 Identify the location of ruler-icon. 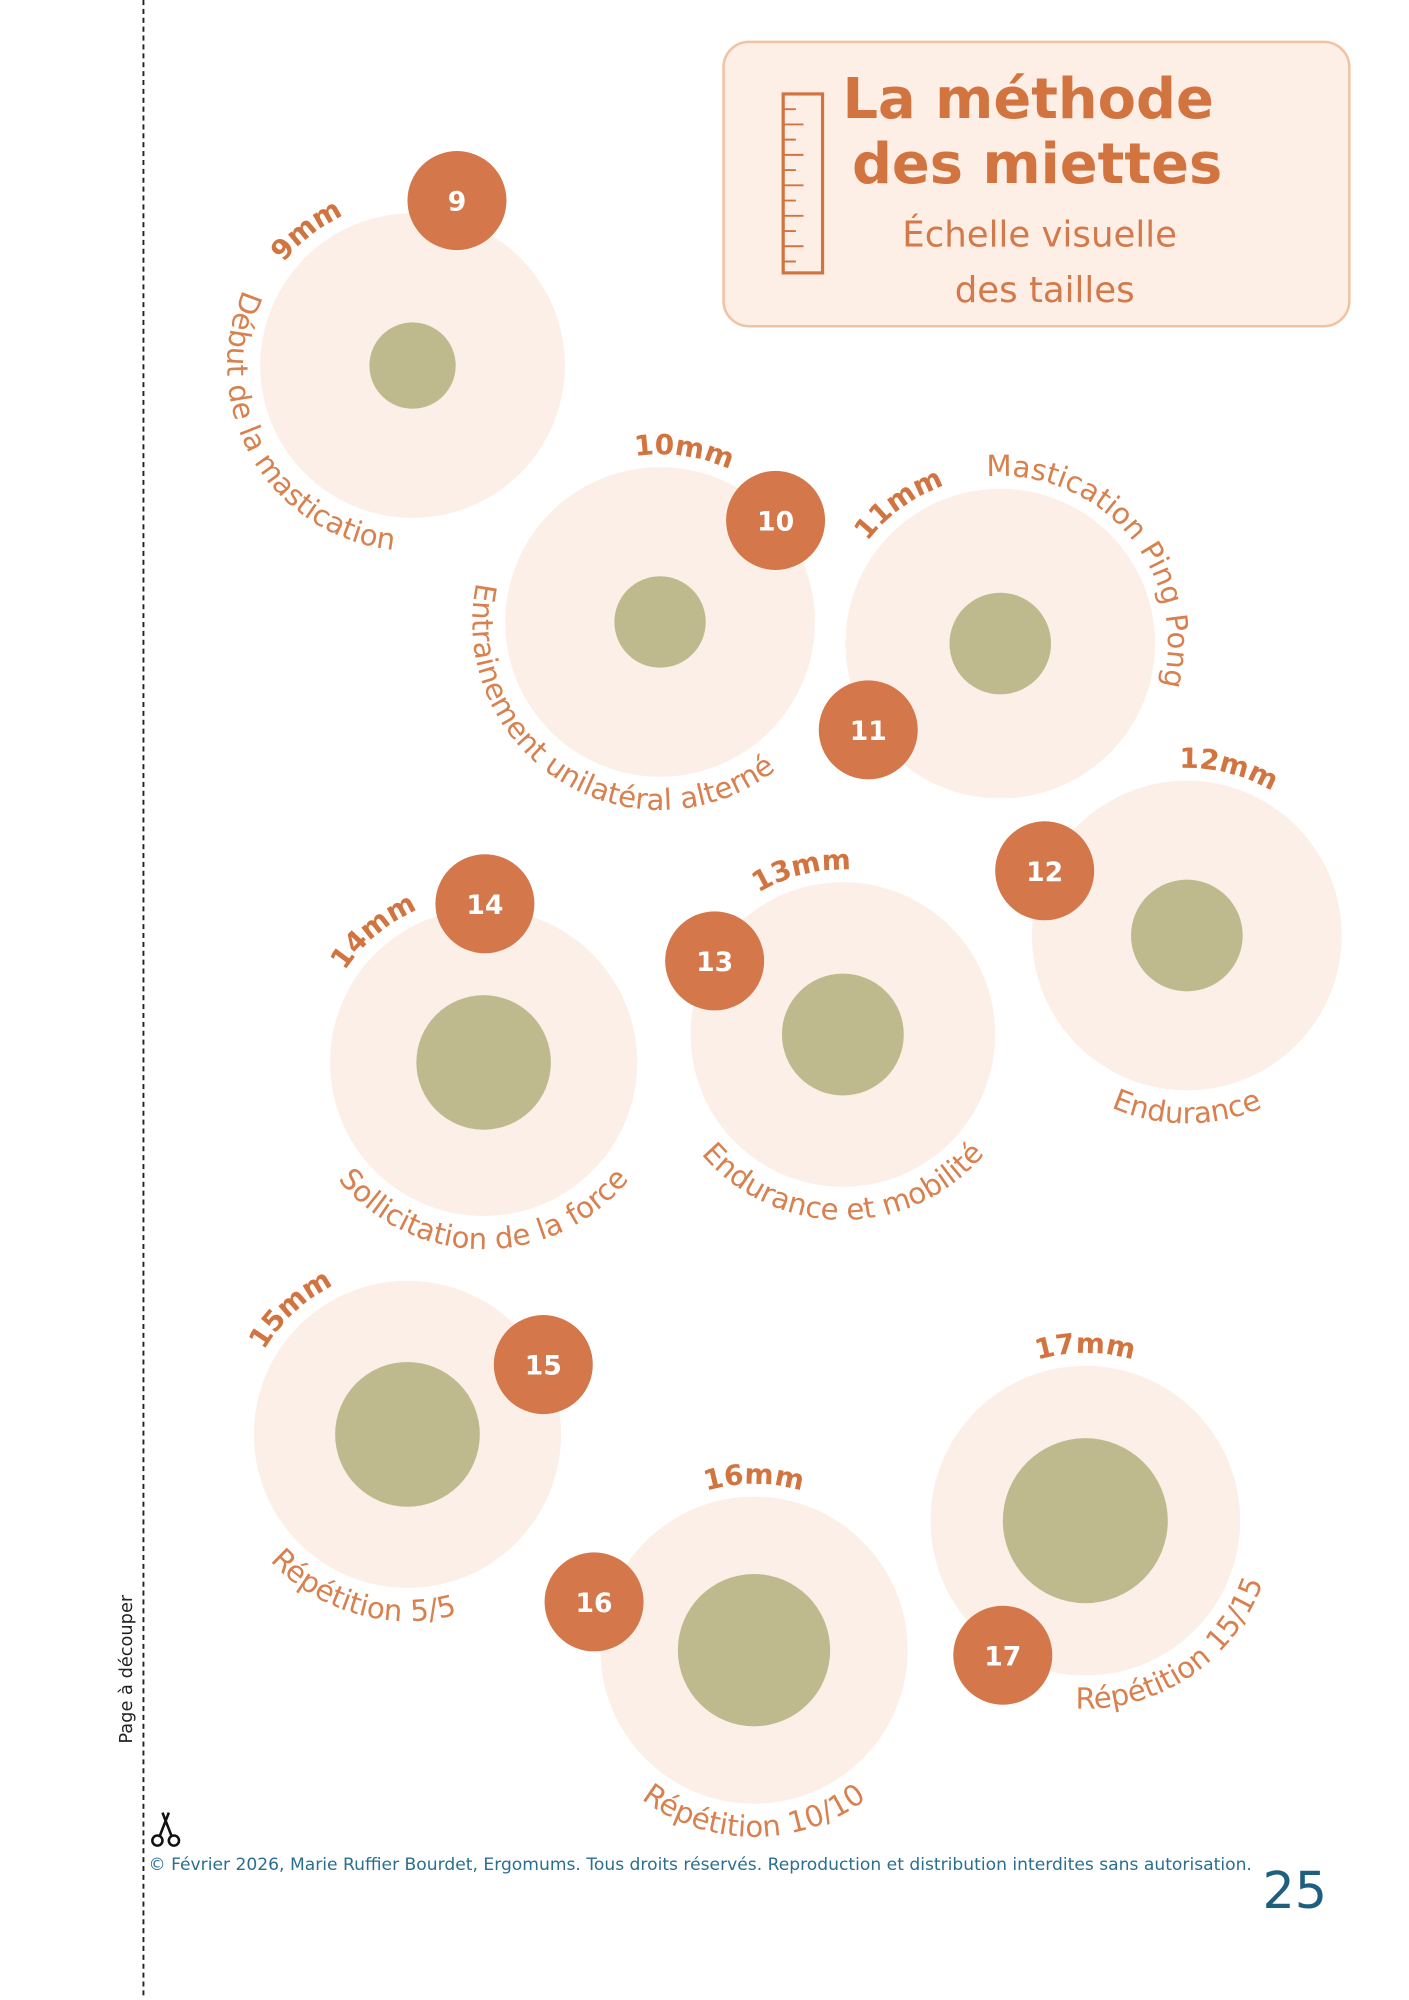
(803, 183).